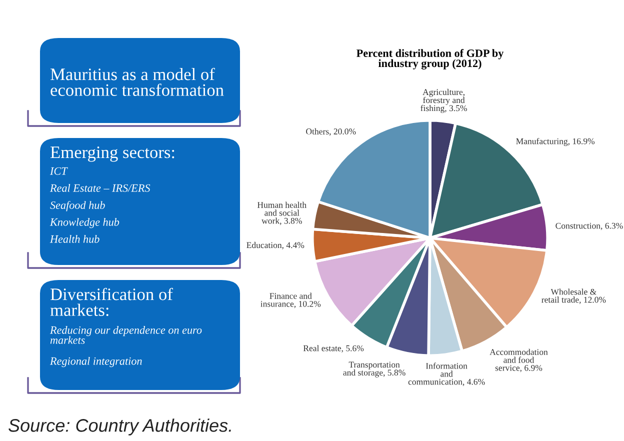  What do you see at coordinates (331, 132) in the screenshot?
I see `slice-label: Others, 20.0%` at bounding box center [331, 132].